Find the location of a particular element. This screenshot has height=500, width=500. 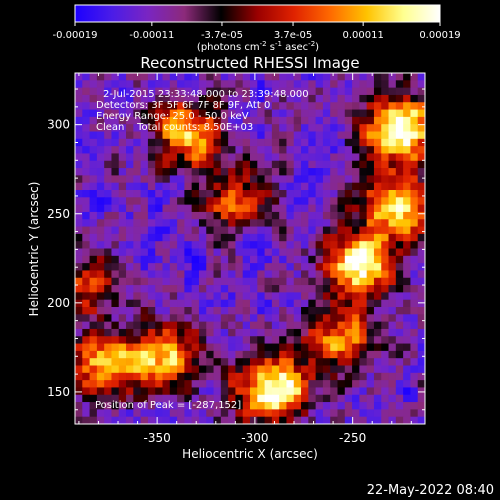

colorbar-unit-label: (photons cm-2 s-1 asec-2) is located at coordinates (258, 46).